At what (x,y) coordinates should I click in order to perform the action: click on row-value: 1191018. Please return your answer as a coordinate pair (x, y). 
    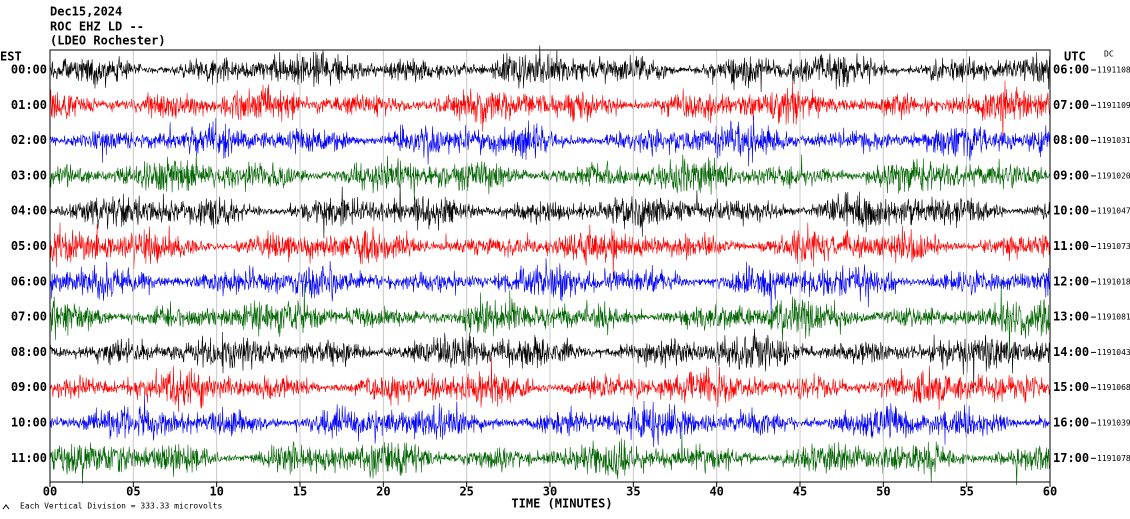
    Looking at the image, I should click on (1113, 281).